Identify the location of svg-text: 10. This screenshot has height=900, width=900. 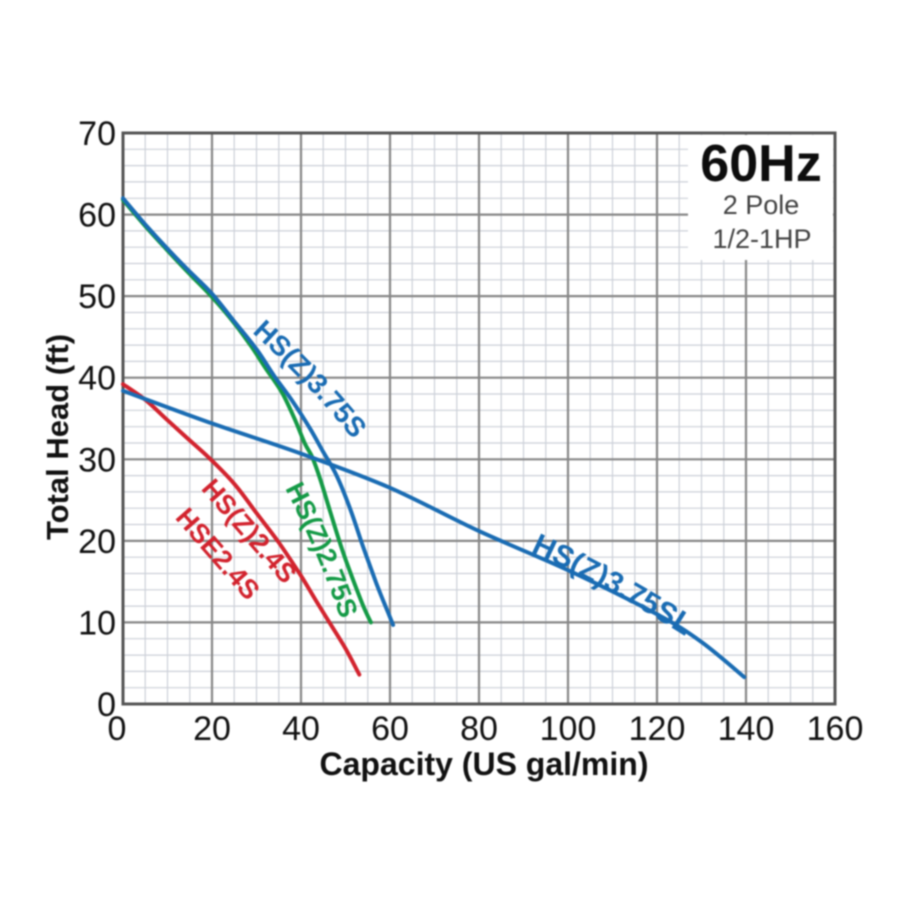
(97, 623).